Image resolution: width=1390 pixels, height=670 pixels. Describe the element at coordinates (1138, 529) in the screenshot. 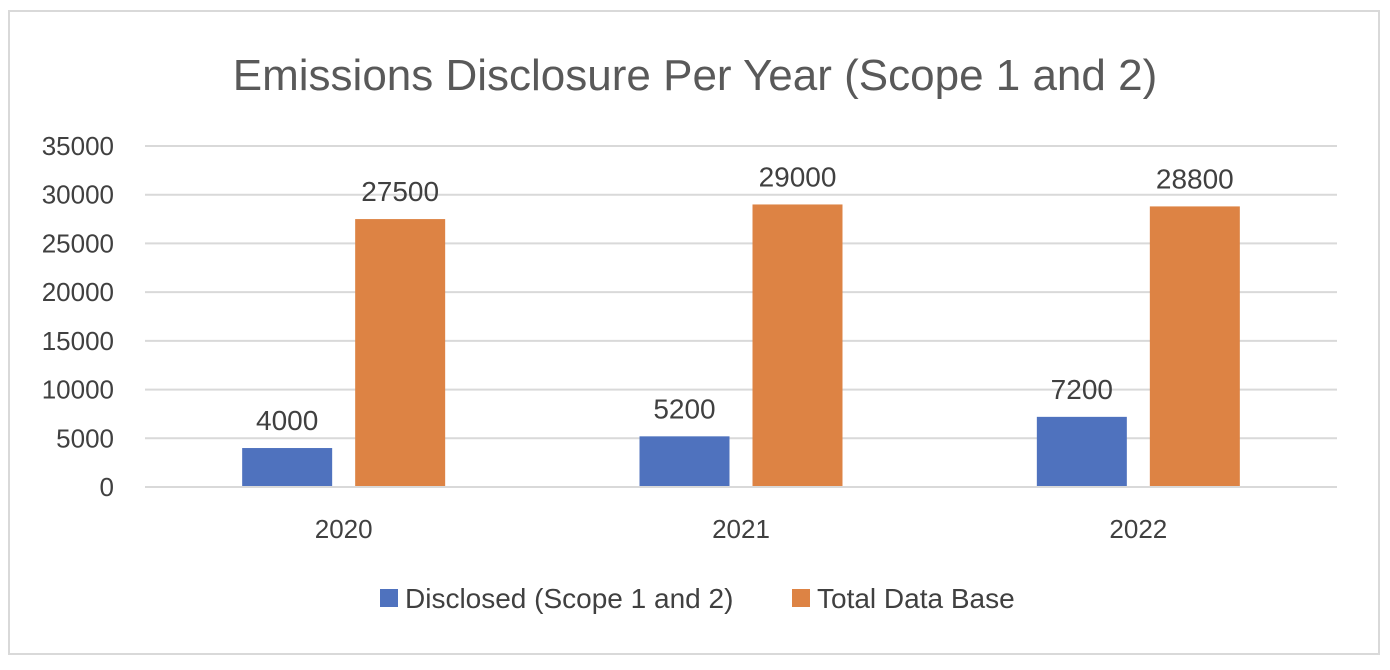

I see `x-tick-label: 2022` at that location.